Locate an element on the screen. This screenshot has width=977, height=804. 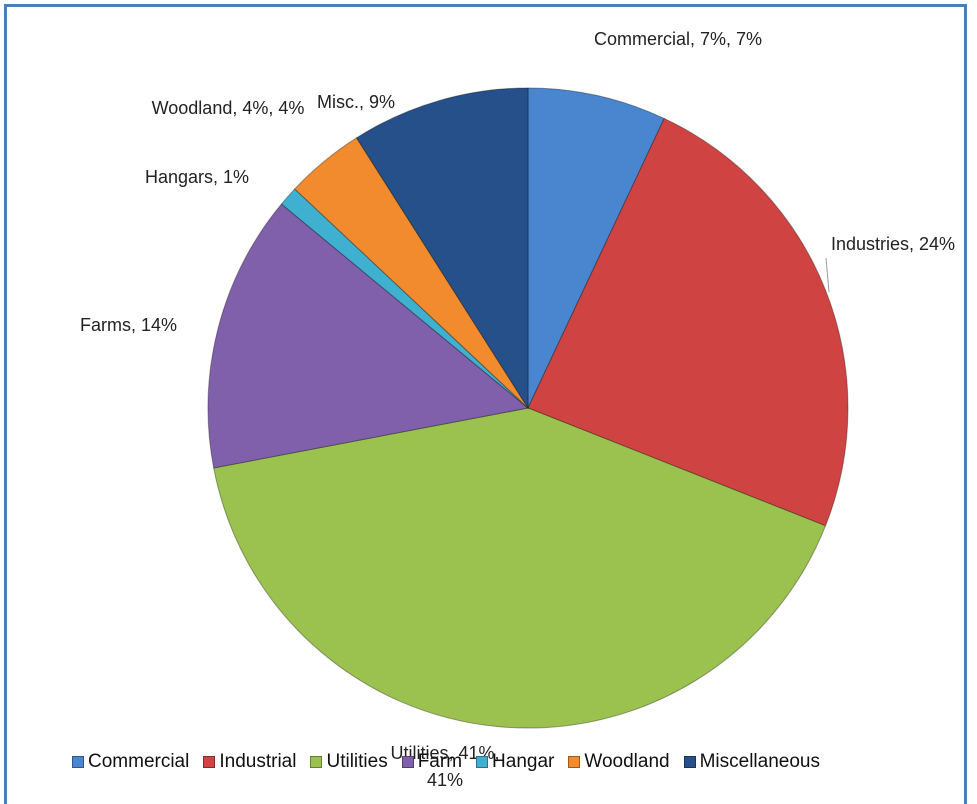
legend-label: Woodland is located at coordinates (627, 761).